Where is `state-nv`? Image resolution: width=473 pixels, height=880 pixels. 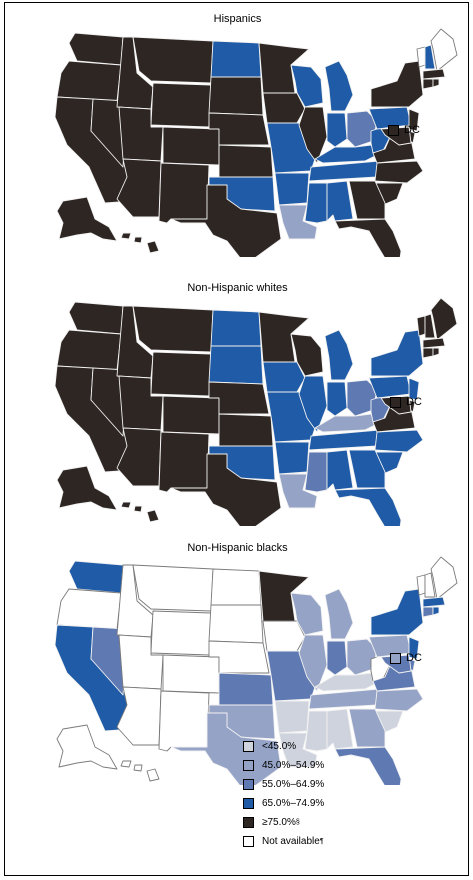
state-nv is located at coordinates (109, 133).